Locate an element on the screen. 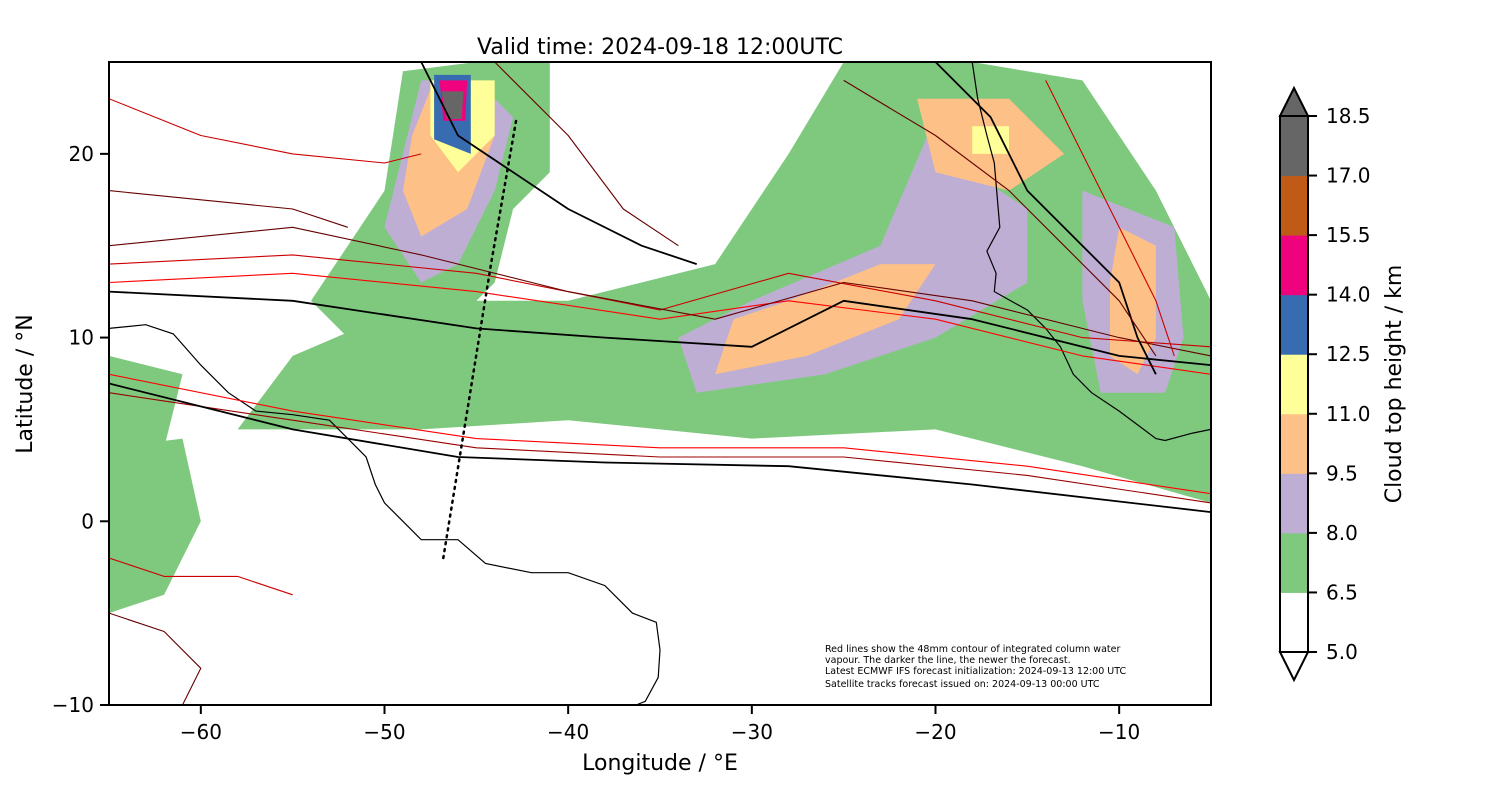 This screenshot has height=800, width=1500. x-tick-label: −50 is located at coordinates (384, 732).